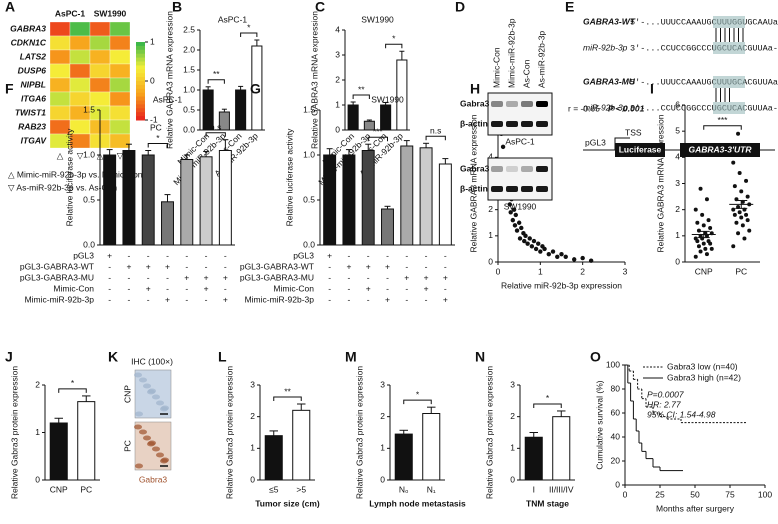 The height and width of the screenshot is (524, 778). I want to click on x-tick-label: 1, so click(540, 271).